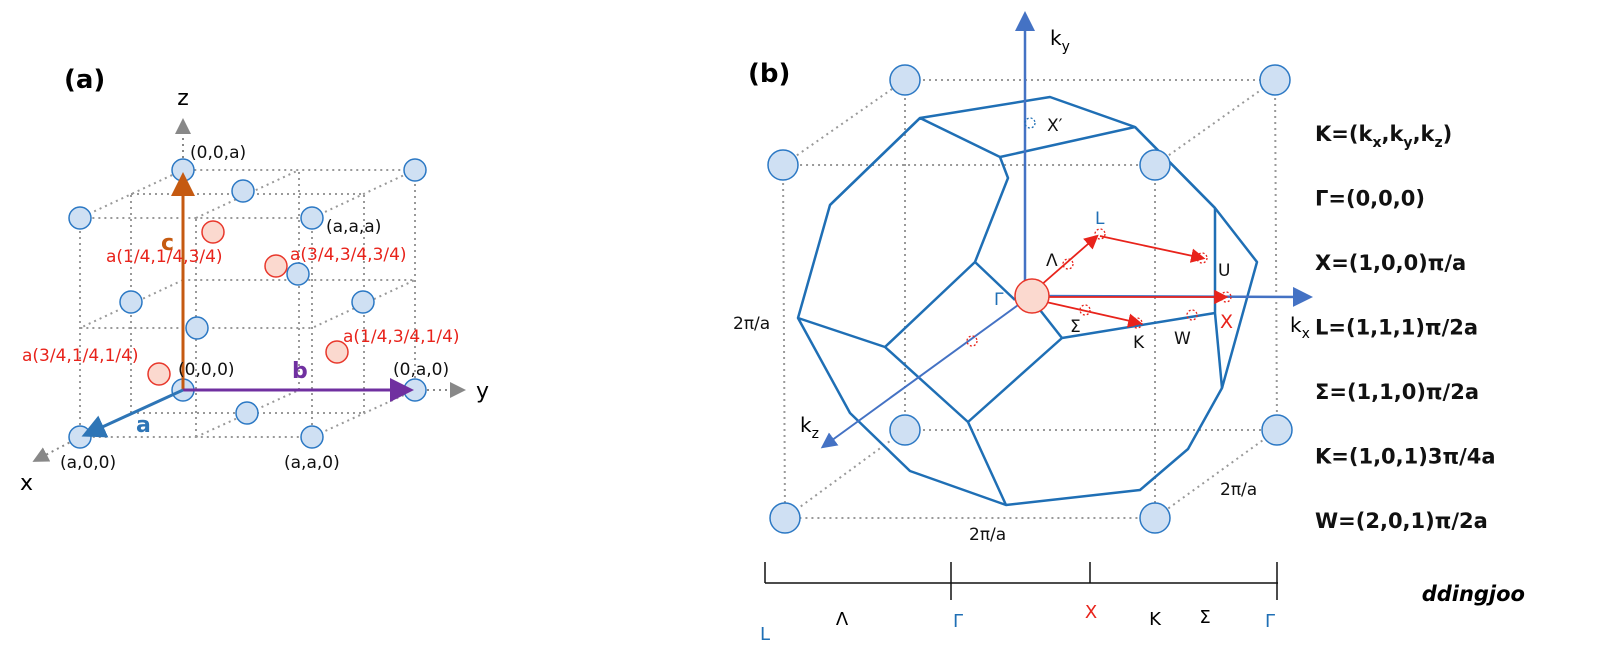  What do you see at coordinates (300, 371) in the screenshot?
I see `vector-label: b` at bounding box center [300, 371].